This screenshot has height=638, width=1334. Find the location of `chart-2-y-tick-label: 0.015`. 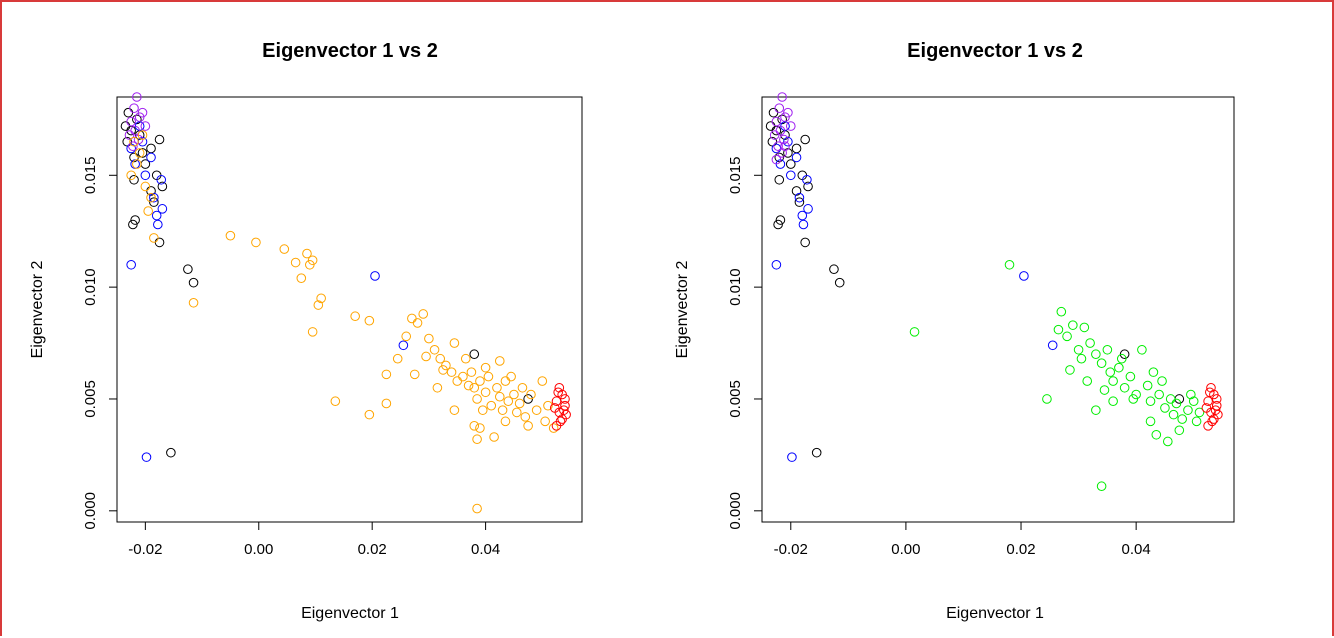

chart-2-y-tick-label: 0.015 is located at coordinates (735, 176).